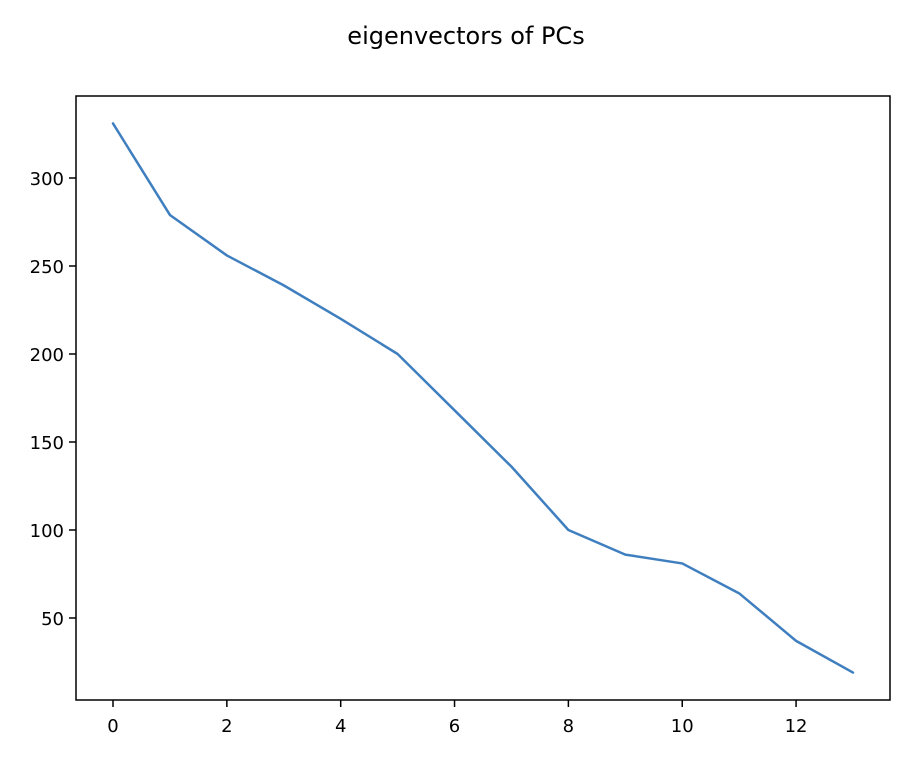 The width and height of the screenshot is (906, 760). I want to click on x-tick-label: 8, so click(568, 726).